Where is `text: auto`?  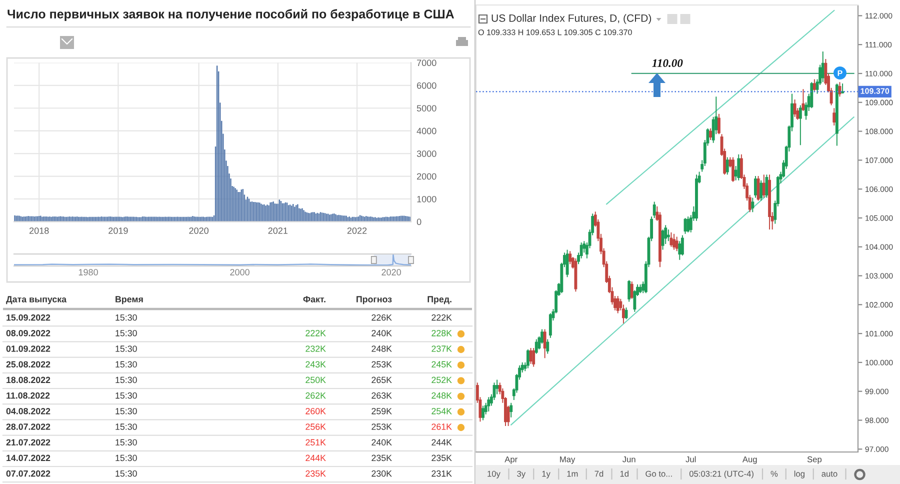
text: auto is located at coordinates (830, 474).